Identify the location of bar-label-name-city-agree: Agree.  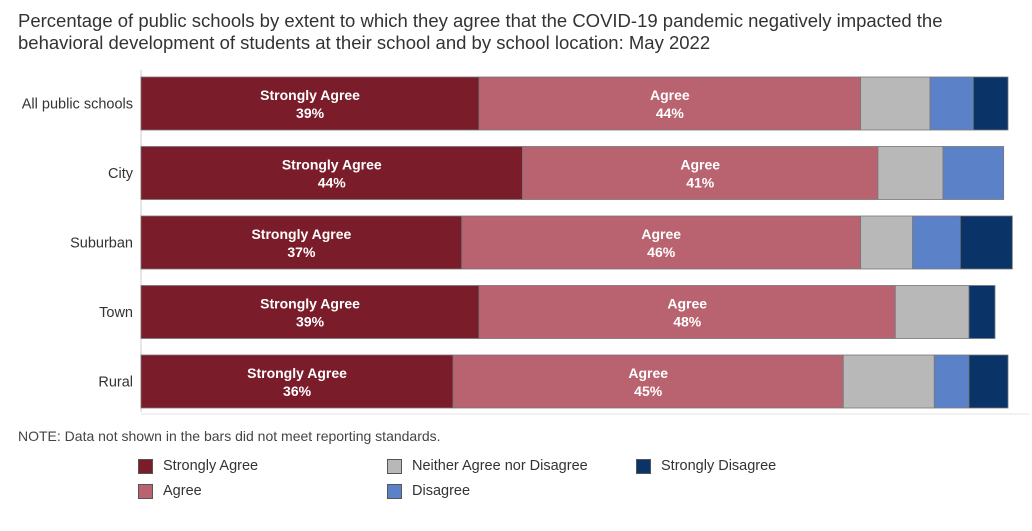
(700, 165).